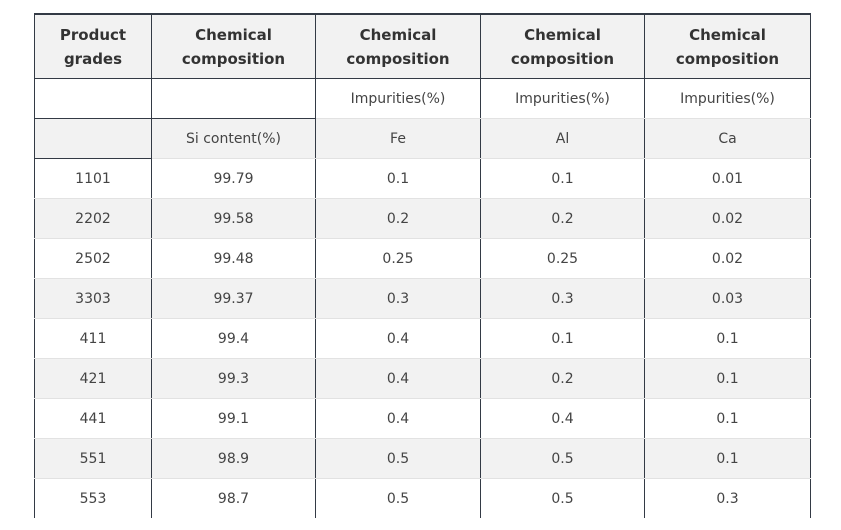 Image resolution: width=841 pixels, height=530 pixels. I want to click on table-cell: 99.37, so click(233, 298).